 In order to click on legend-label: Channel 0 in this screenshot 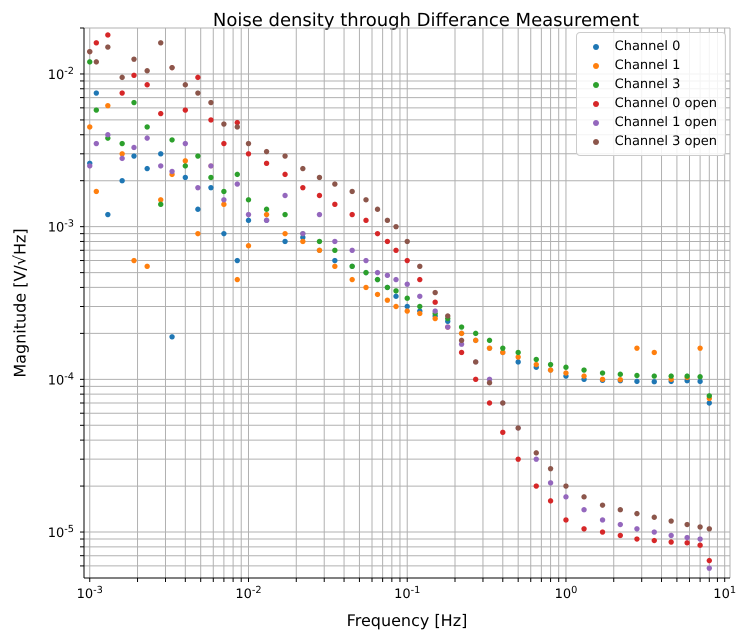, I will do `click(647, 46)`.